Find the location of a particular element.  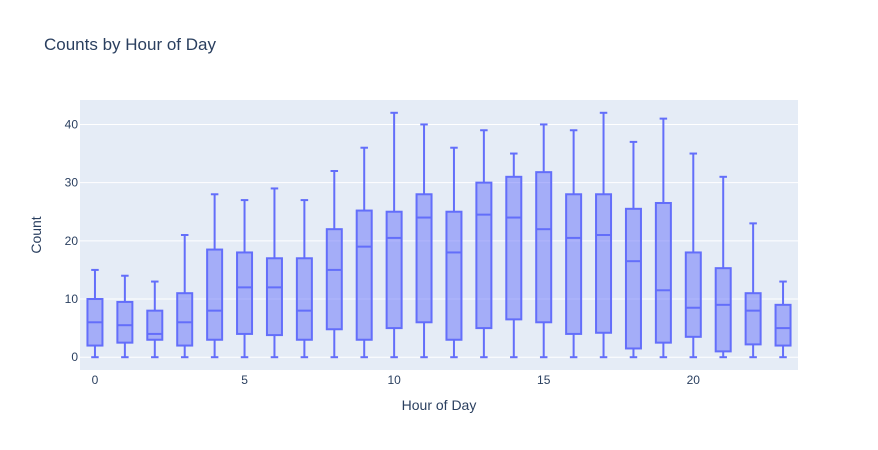

y-tick-label: 40 is located at coordinates (72, 124).